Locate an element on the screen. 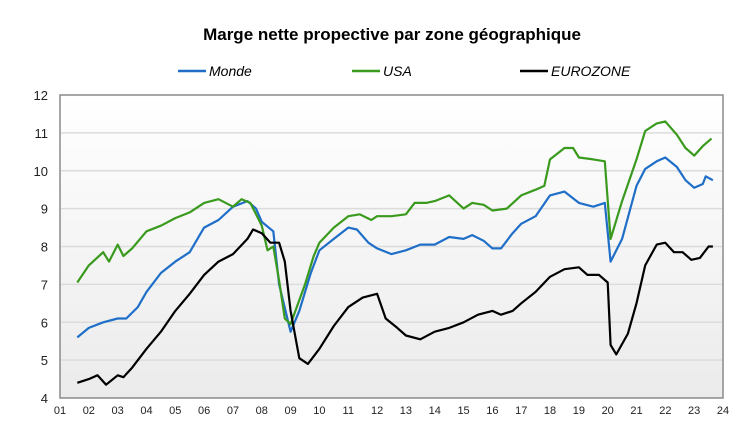 This screenshot has width=752, height=440. x-tick-label: 06 is located at coordinates (204, 411).